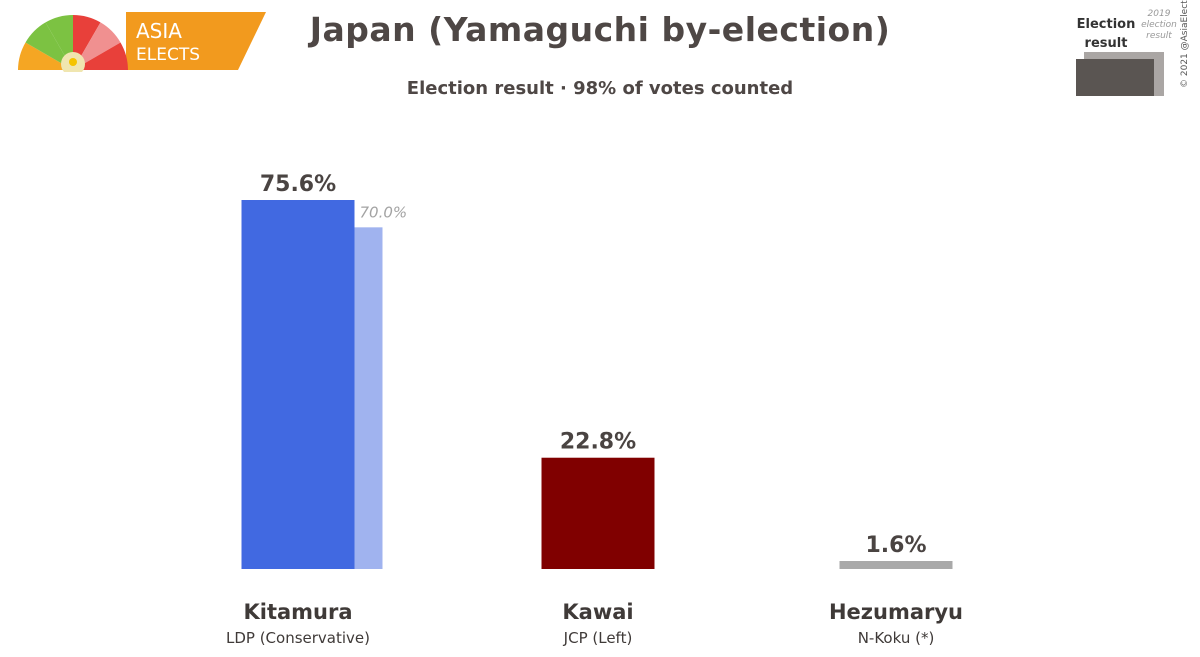  Describe the element at coordinates (896, 612) in the screenshot. I see `candidate-name: Hezumaryu` at that location.